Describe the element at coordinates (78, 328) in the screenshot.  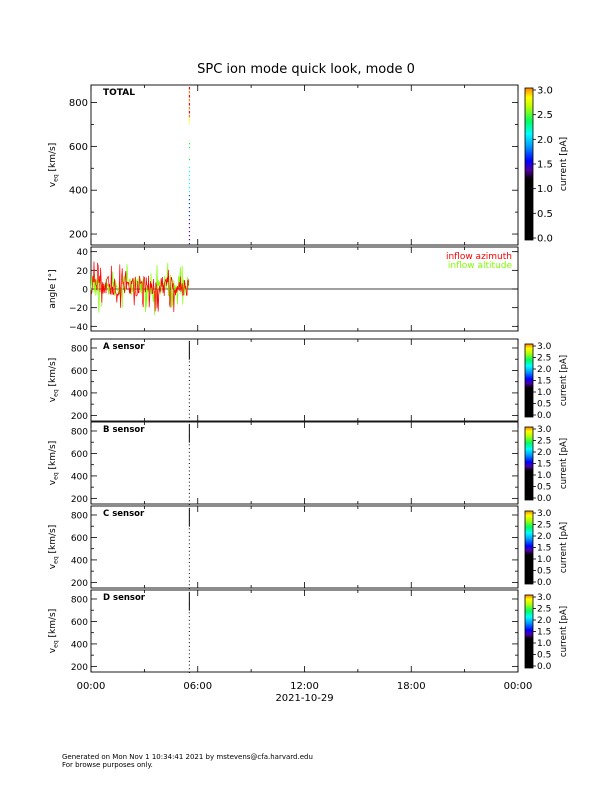
I see `y-tick-label: −40` at that location.